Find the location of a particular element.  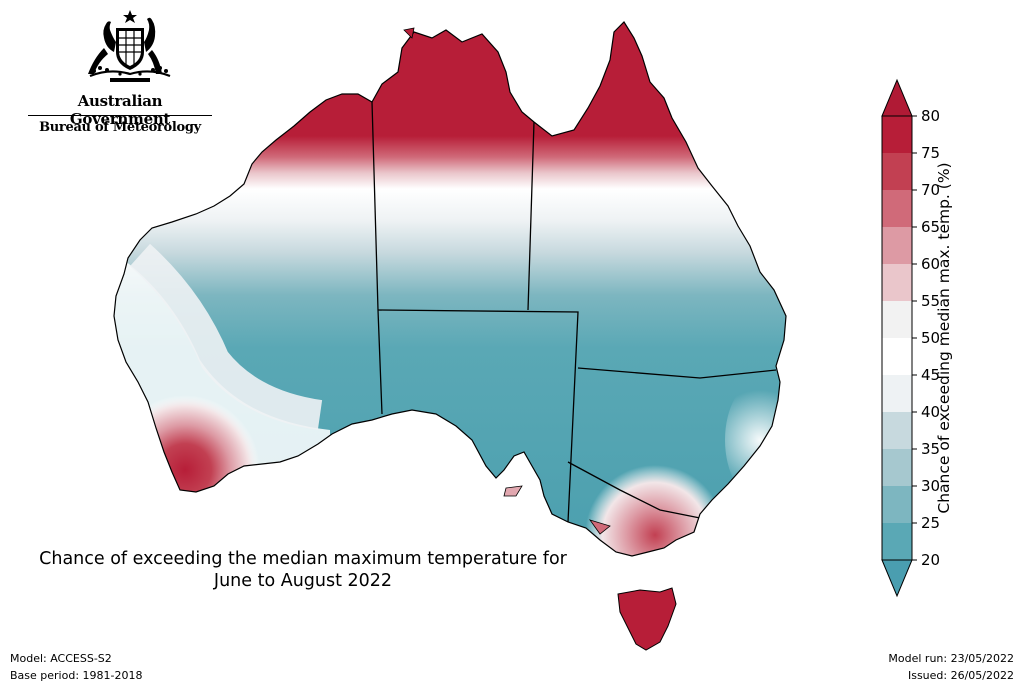

coat-of-arms-icon is located at coordinates (129, 46).